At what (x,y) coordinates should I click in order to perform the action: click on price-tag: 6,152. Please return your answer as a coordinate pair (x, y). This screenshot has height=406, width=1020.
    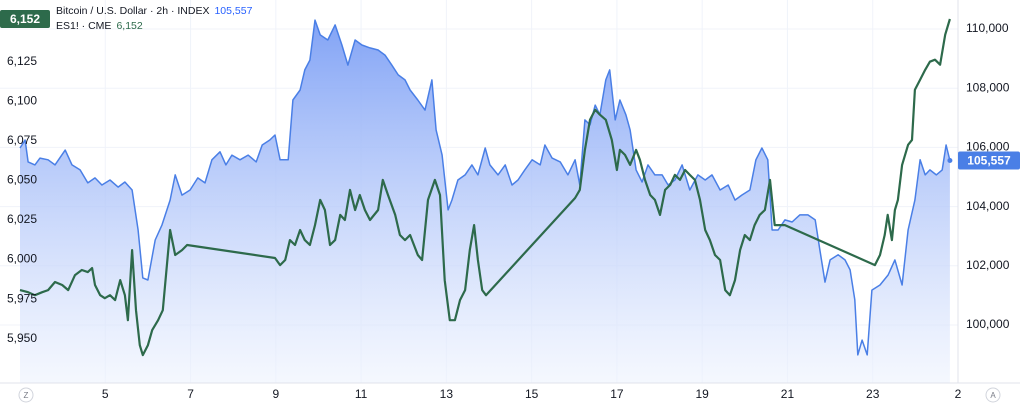
    Looking at the image, I should click on (25, 18).